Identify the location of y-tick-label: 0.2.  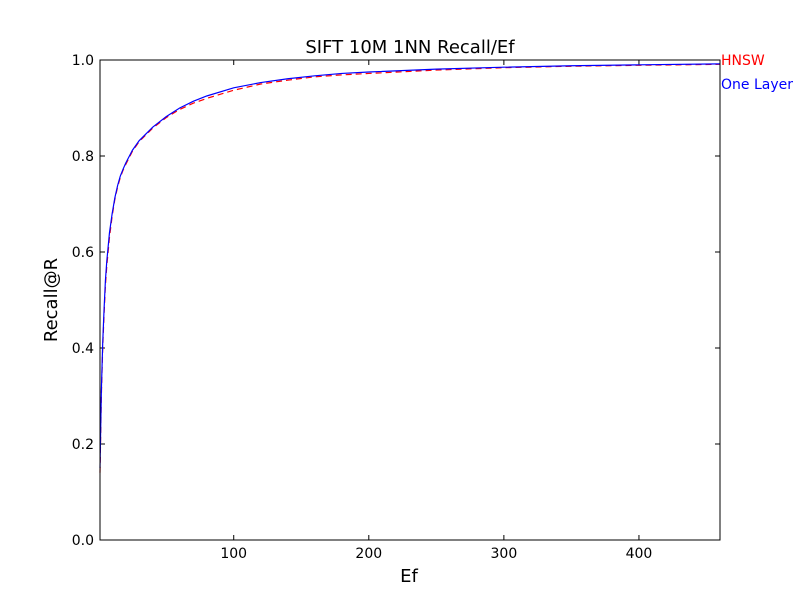
(83, 445).